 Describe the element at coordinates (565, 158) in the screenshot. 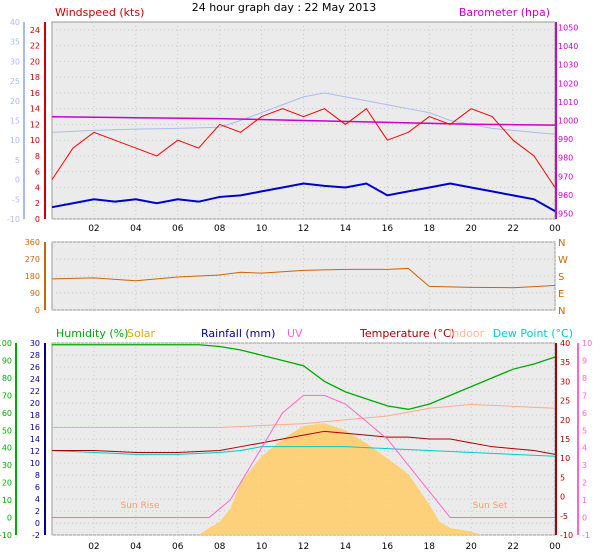

I see `baro-tick: 980` at that location.